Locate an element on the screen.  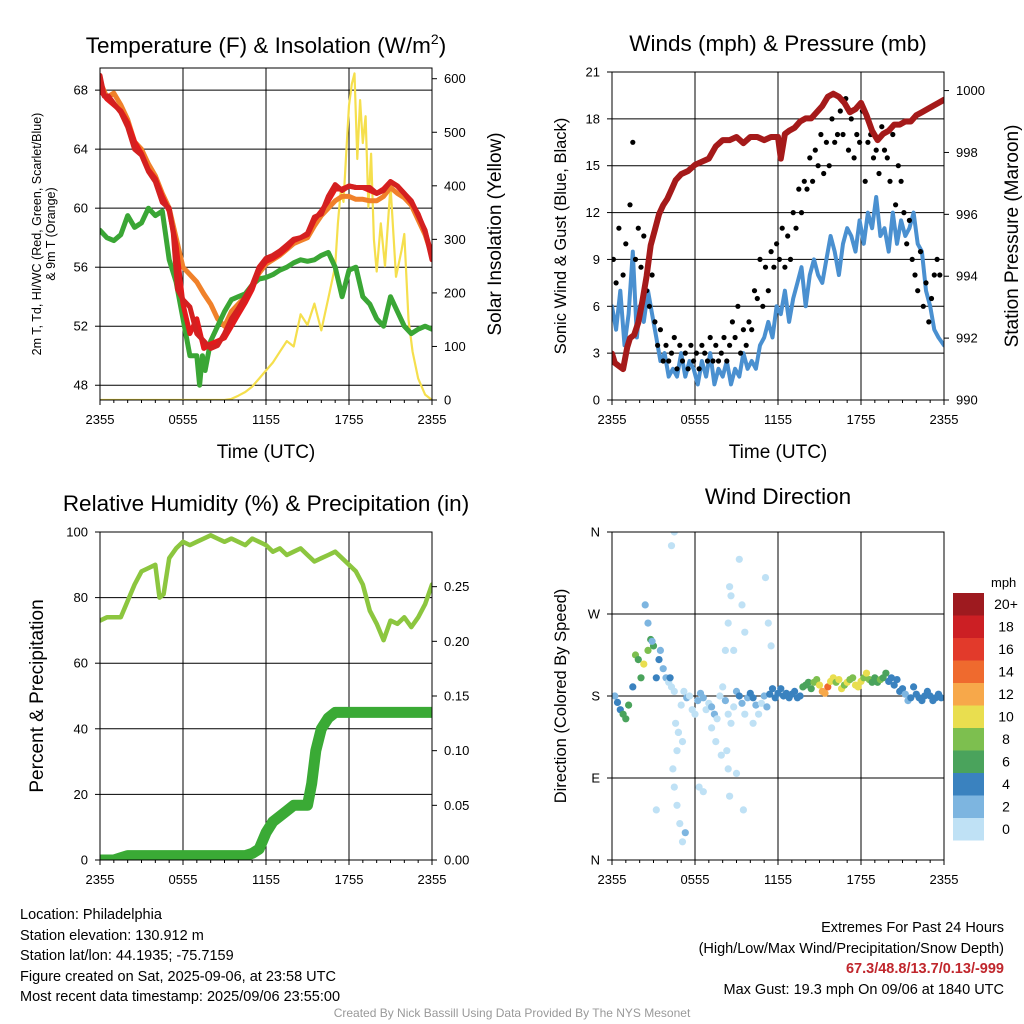
y-tick-label: S is located at coordinates (595, 696).